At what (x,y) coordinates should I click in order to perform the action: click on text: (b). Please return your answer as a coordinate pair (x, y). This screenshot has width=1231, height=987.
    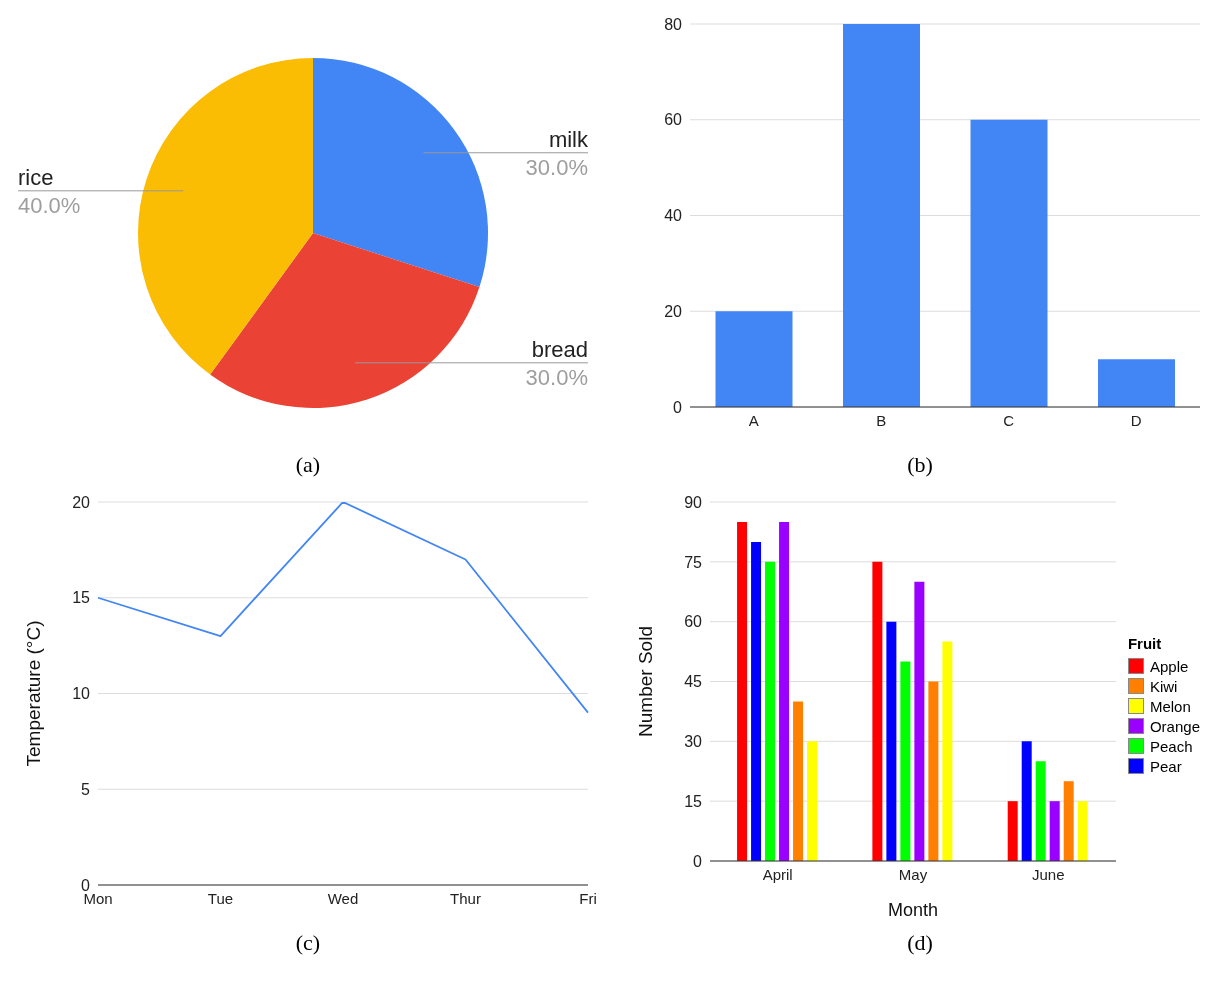
    Looking at the image, I should click on (920, 465).